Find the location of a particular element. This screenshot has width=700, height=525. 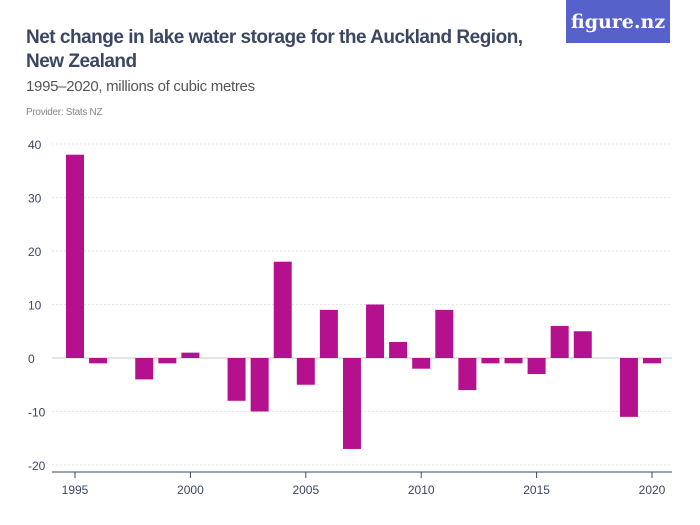

bar-2011 is located at coordinates (444, 333).